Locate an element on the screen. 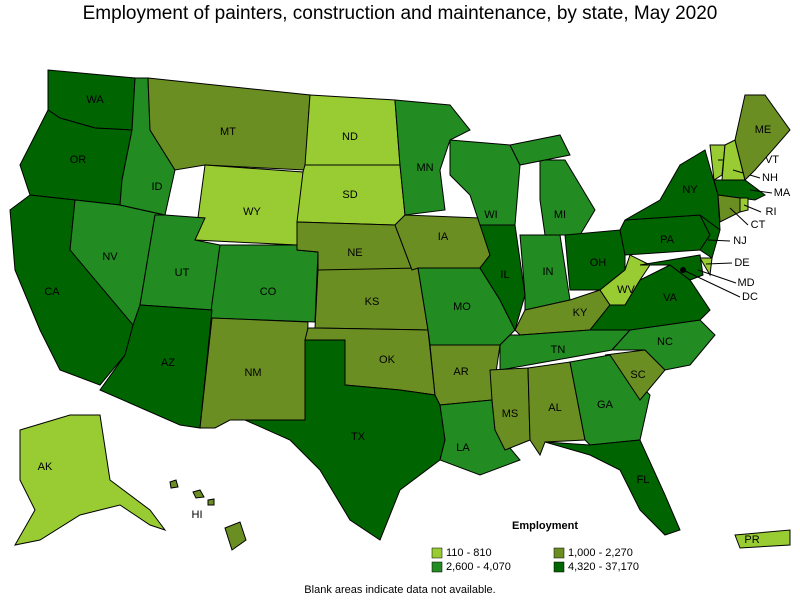 This screenshot has height=600, width=800. state-label: IA is located at coordinates (443, 237).